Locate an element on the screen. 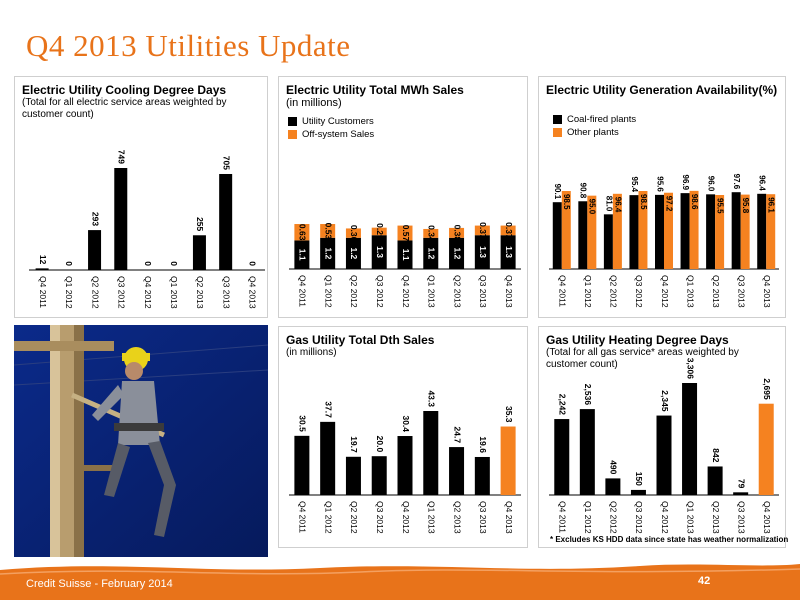 This screenshot has height=600, width=800. data-label: 2,695 is located at coordinates (767, 389).